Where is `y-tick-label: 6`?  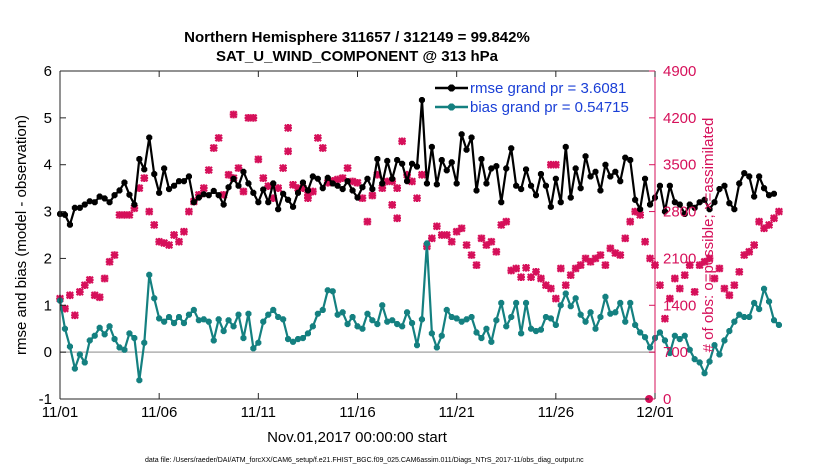 y-tick-label: 6 is located at coordinates (48, 71).